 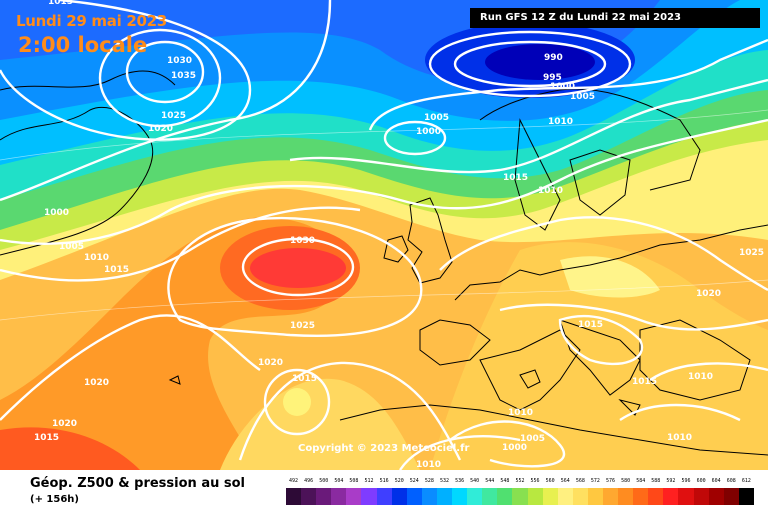 What do you see at coordinates (429, 481) in the screenshot?
I see `scale-value: 528` at bounding box center [429, 481].